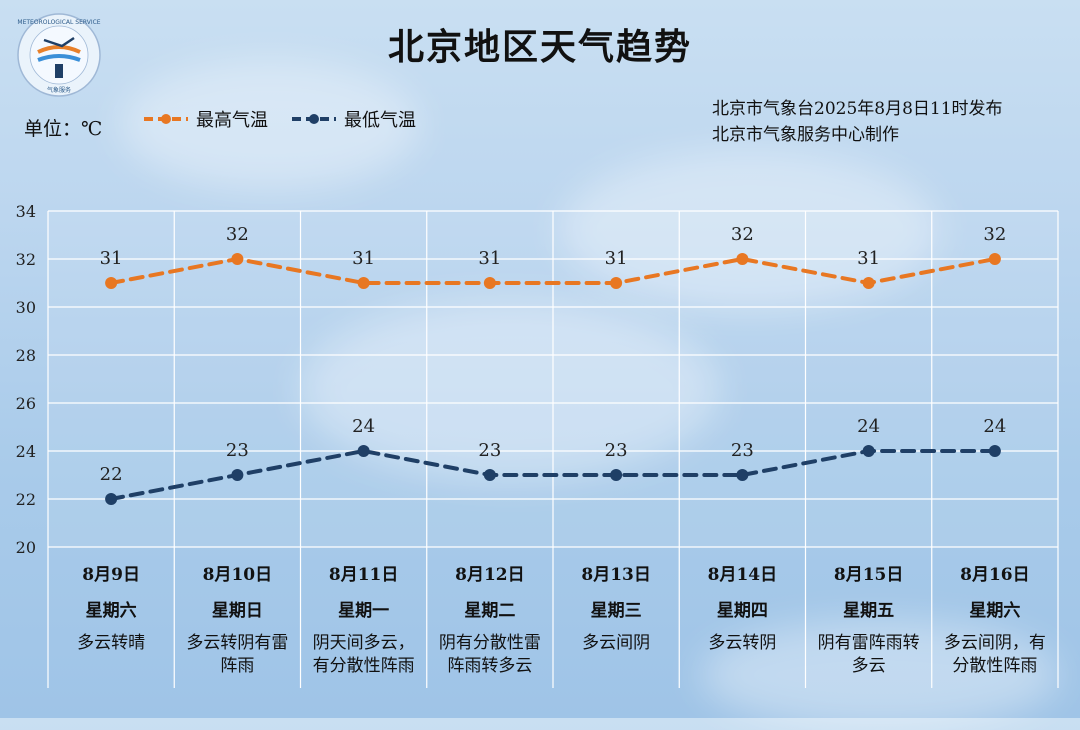 The height and width of the screenshot is (730, 1080). Describe the element at coordinates (364, 611) in the screenshot. I see `x-tick-weekday-line: 星期一` at that location.